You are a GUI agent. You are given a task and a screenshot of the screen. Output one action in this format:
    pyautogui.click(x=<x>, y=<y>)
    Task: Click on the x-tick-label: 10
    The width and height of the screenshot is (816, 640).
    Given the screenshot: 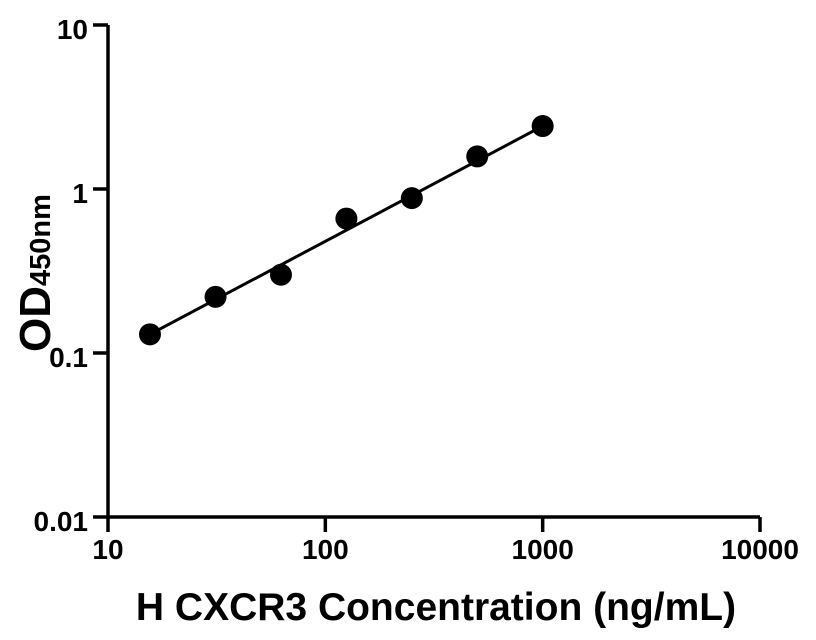 What is the action you would take?
    pyautogui.click(x=107, y=549)
    